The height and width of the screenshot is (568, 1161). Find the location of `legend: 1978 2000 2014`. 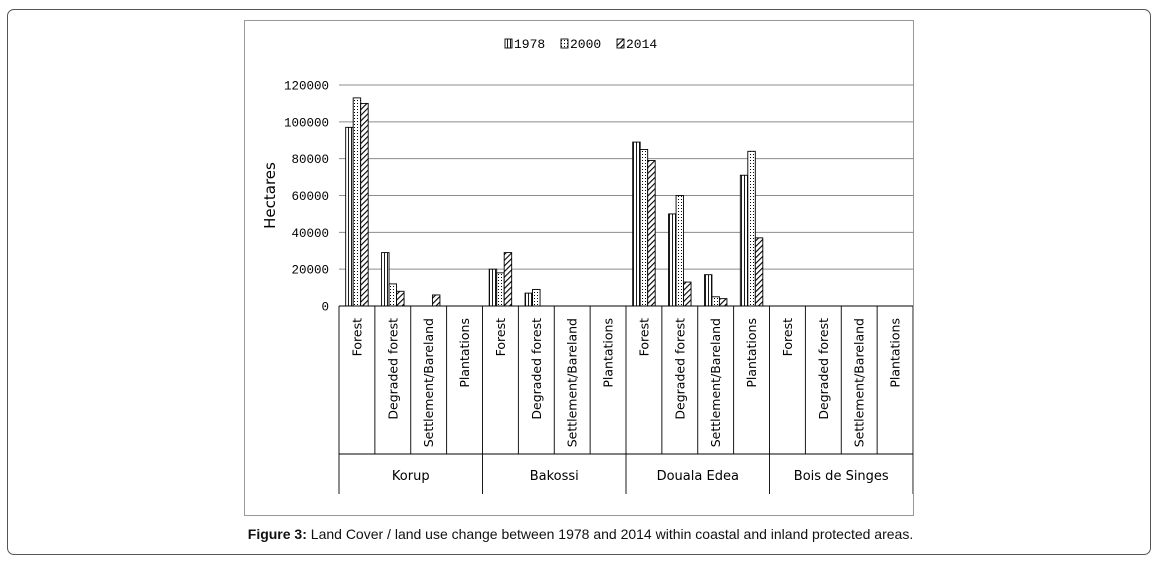

legend: 1978 2000 2014 is located at coordinates (580, 44).